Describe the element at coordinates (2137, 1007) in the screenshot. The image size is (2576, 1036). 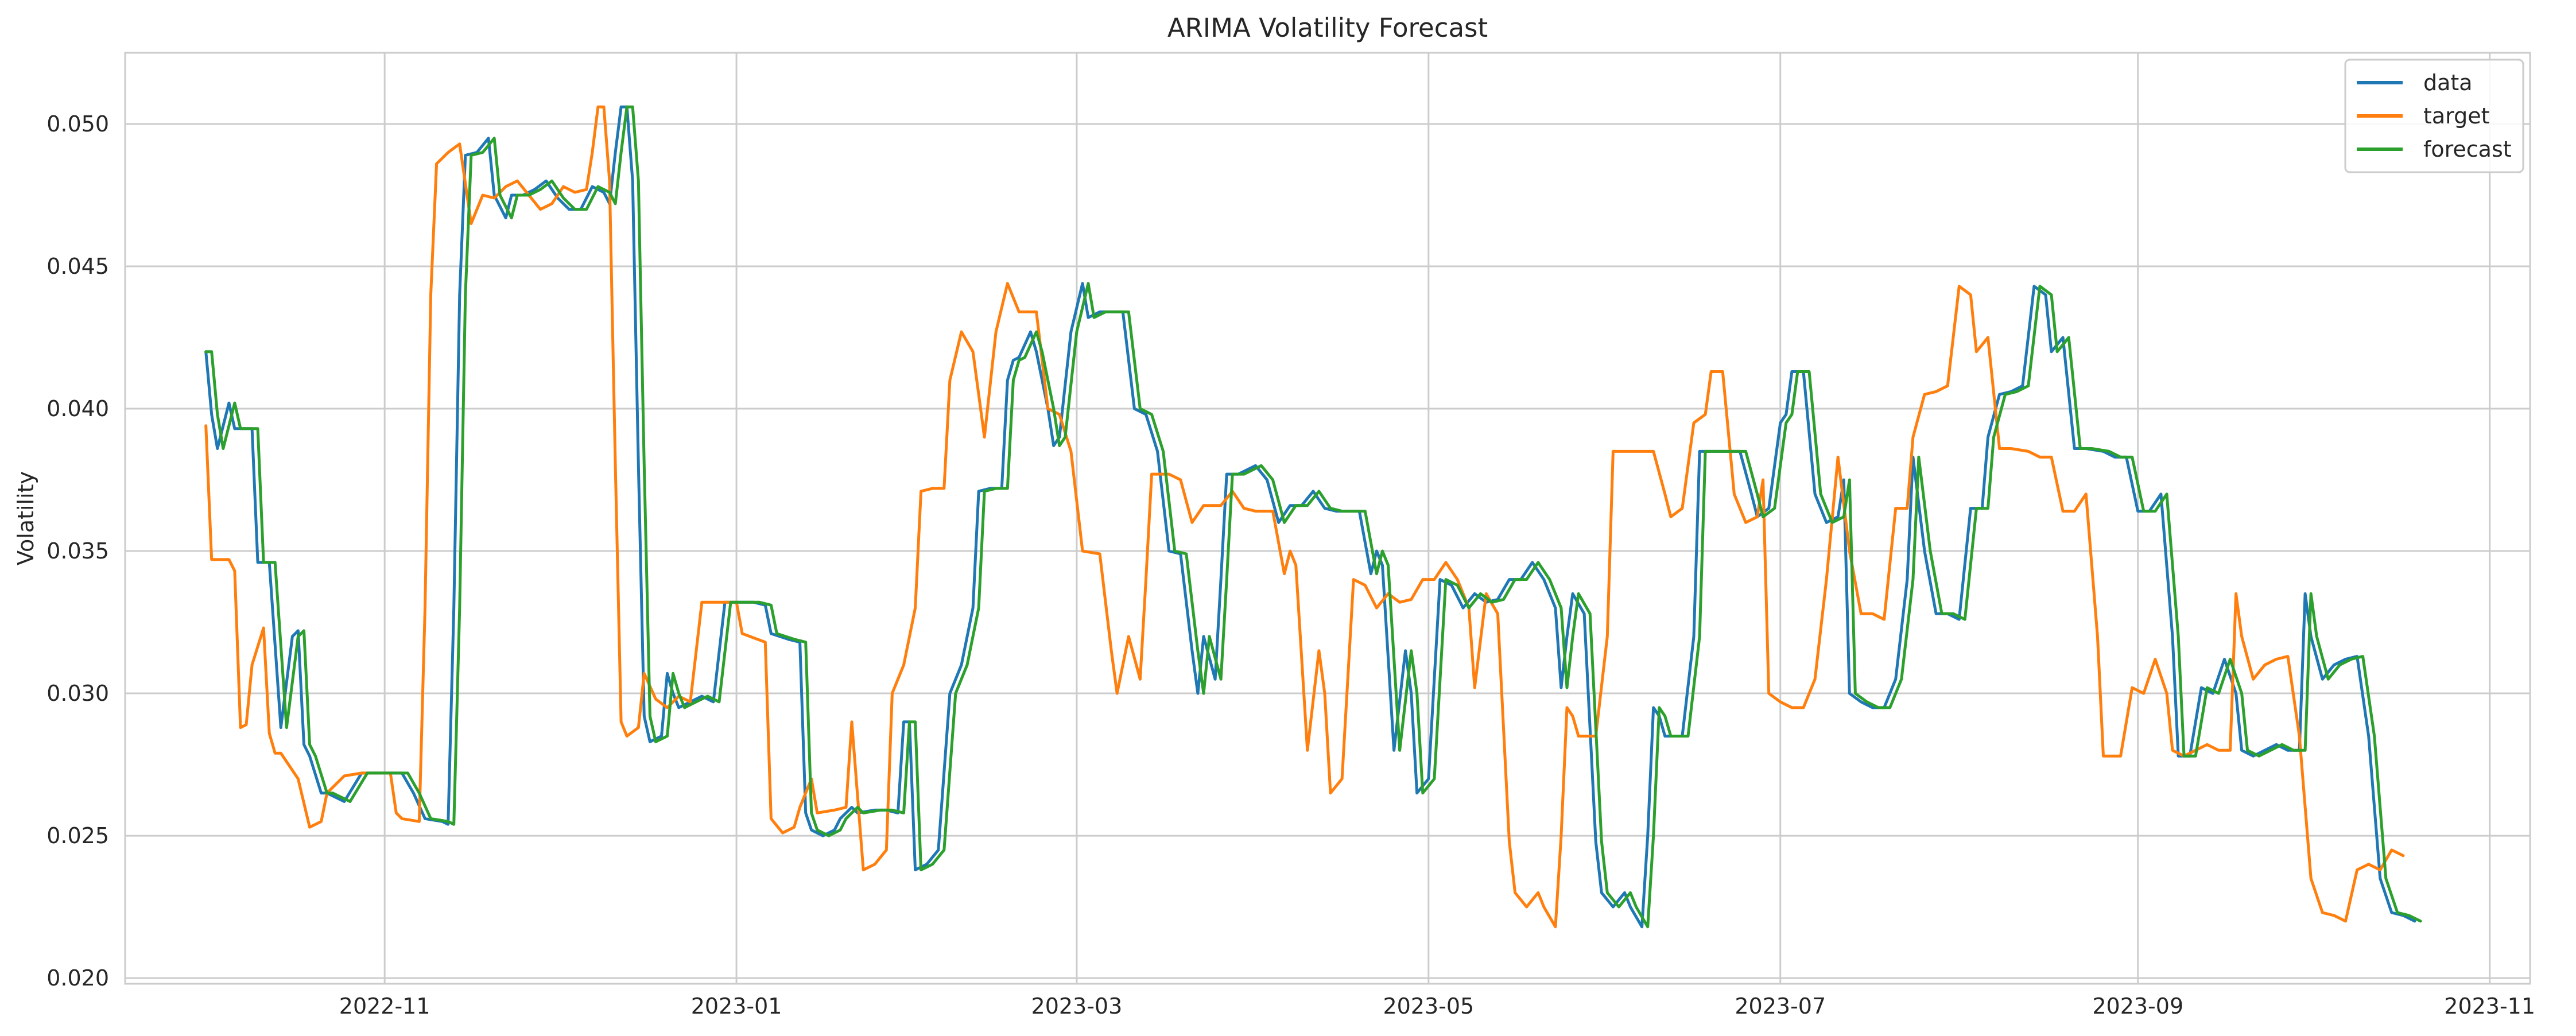
I see `x-tick-label: 2023-09` at that location.